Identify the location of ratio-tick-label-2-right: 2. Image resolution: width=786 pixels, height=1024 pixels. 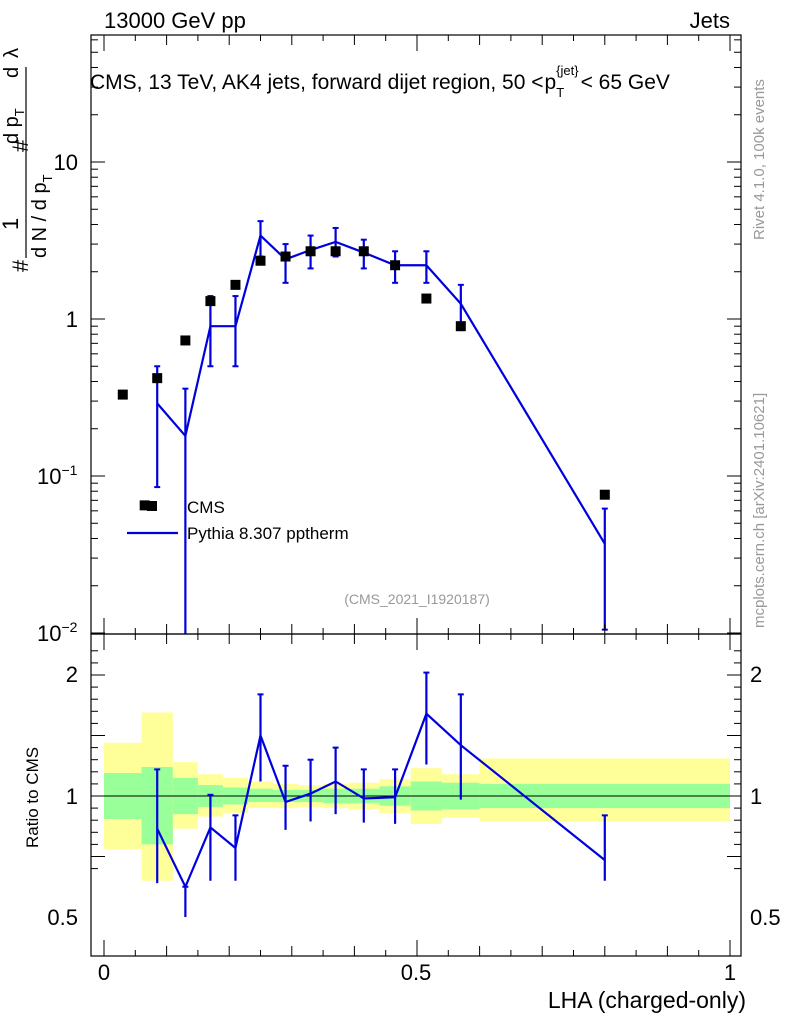
(756, 674).